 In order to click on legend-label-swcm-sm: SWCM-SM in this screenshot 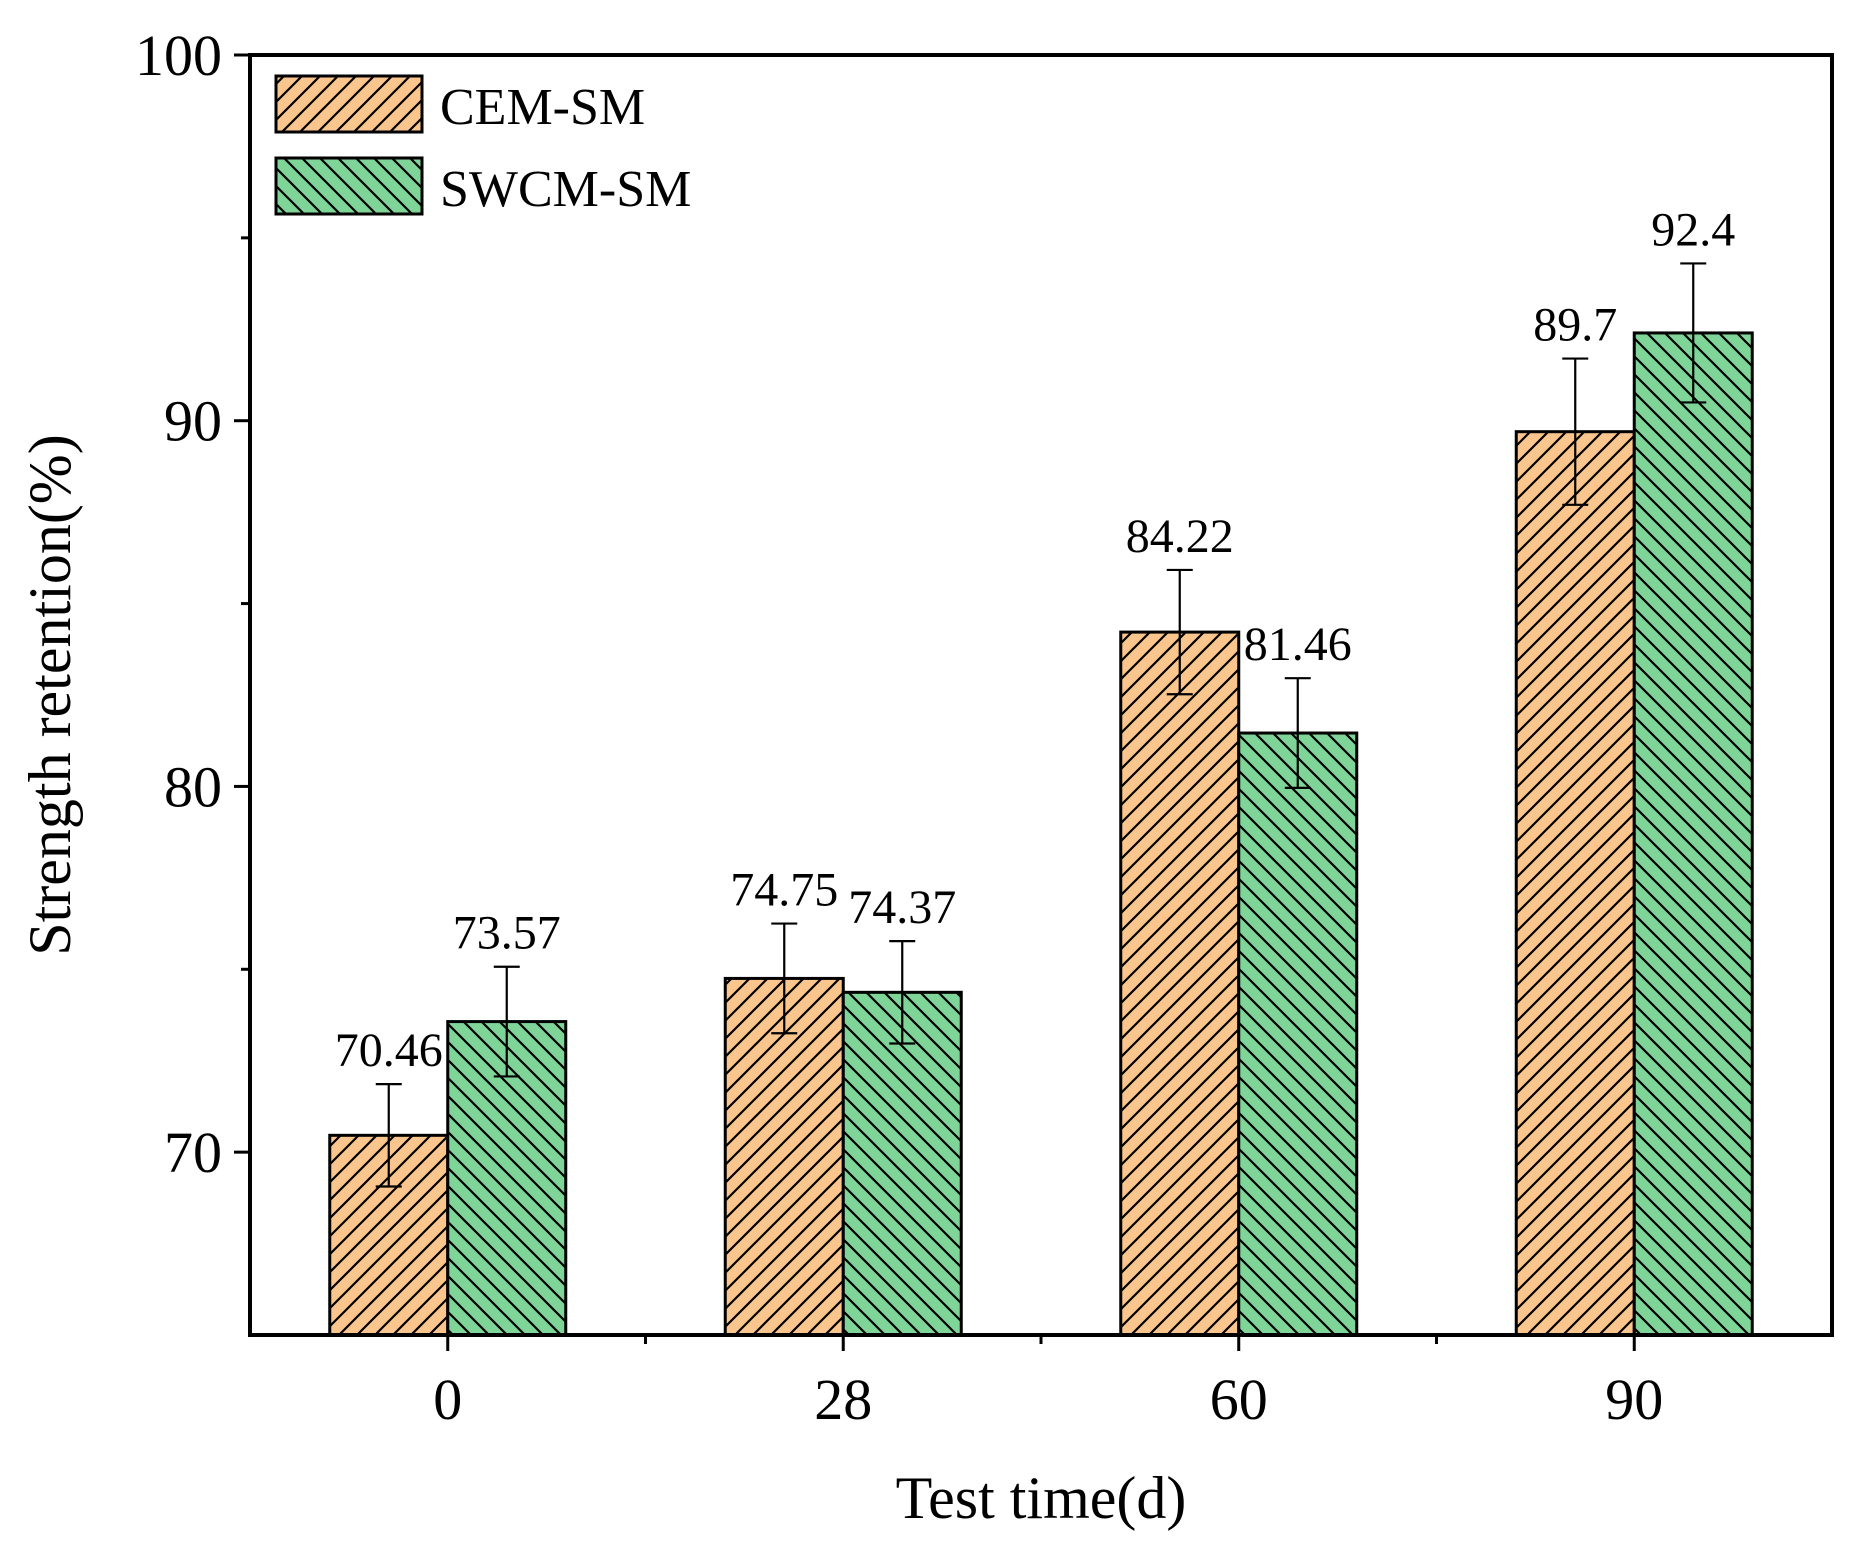, I will do `click(565, 189)`.